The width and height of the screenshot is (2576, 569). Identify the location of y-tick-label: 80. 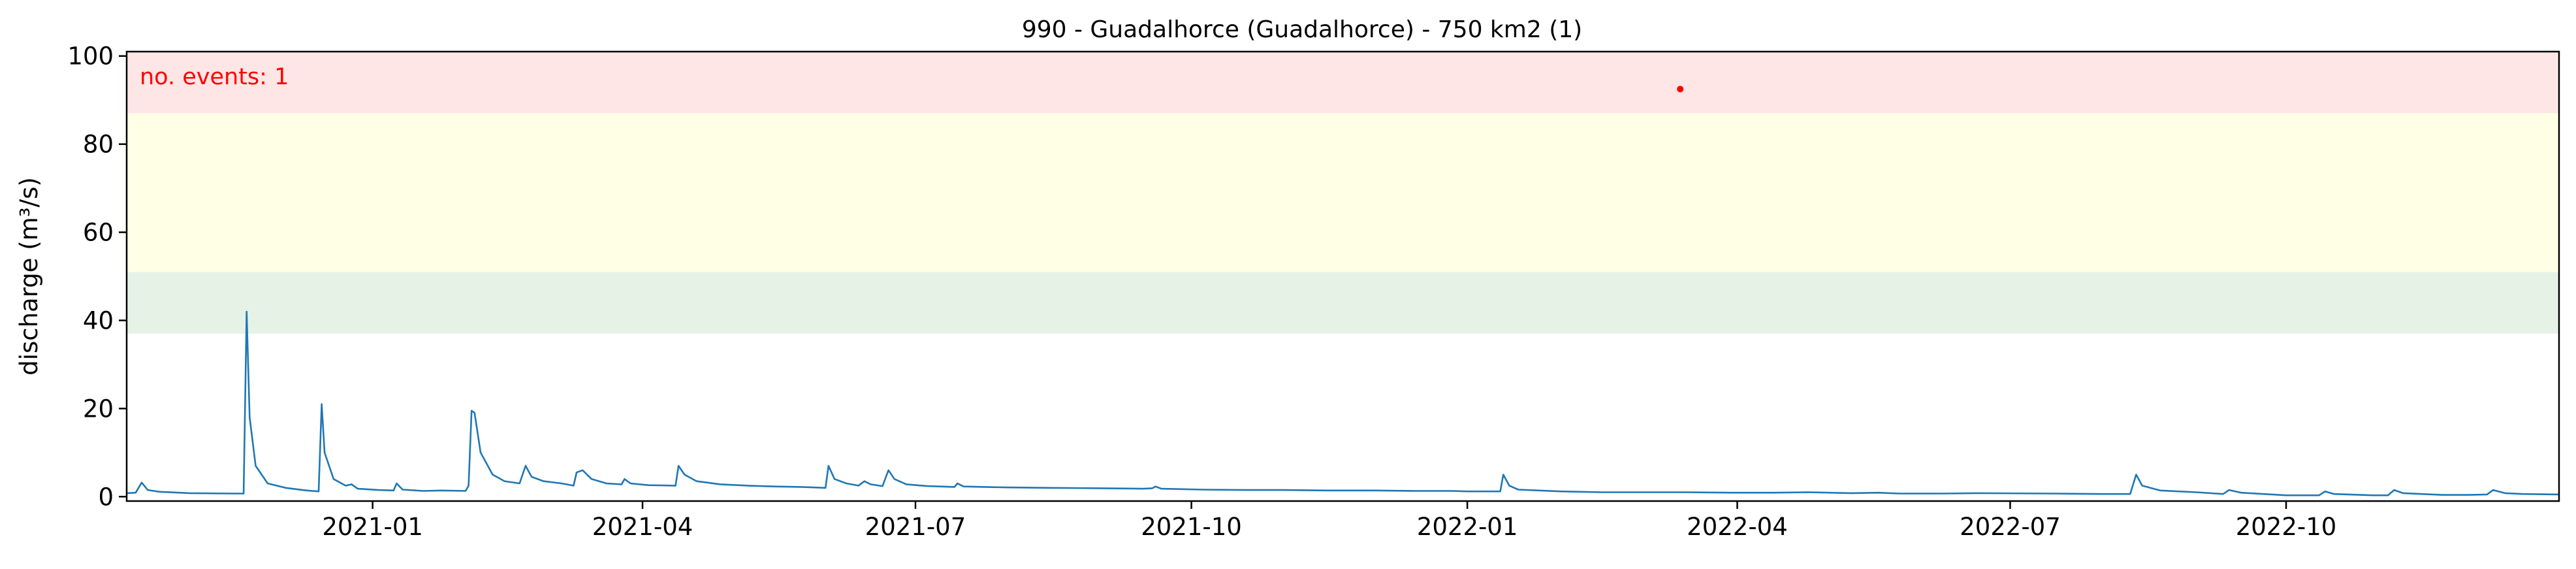
(98, 145).